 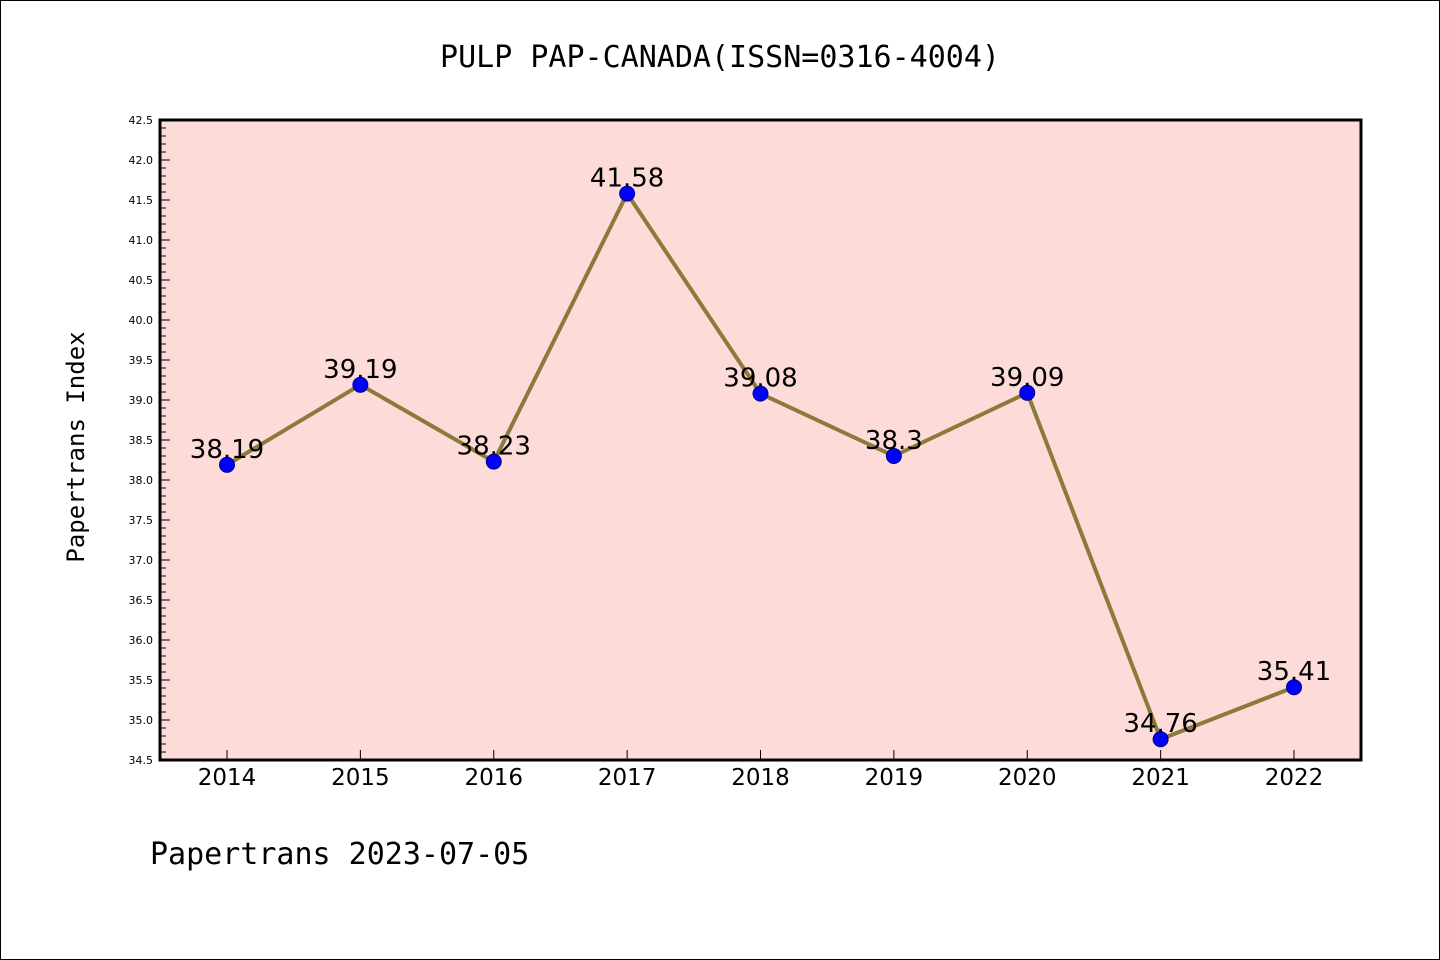 I want to click on y-tick-label: 34.5, so click(x=141, y=760).